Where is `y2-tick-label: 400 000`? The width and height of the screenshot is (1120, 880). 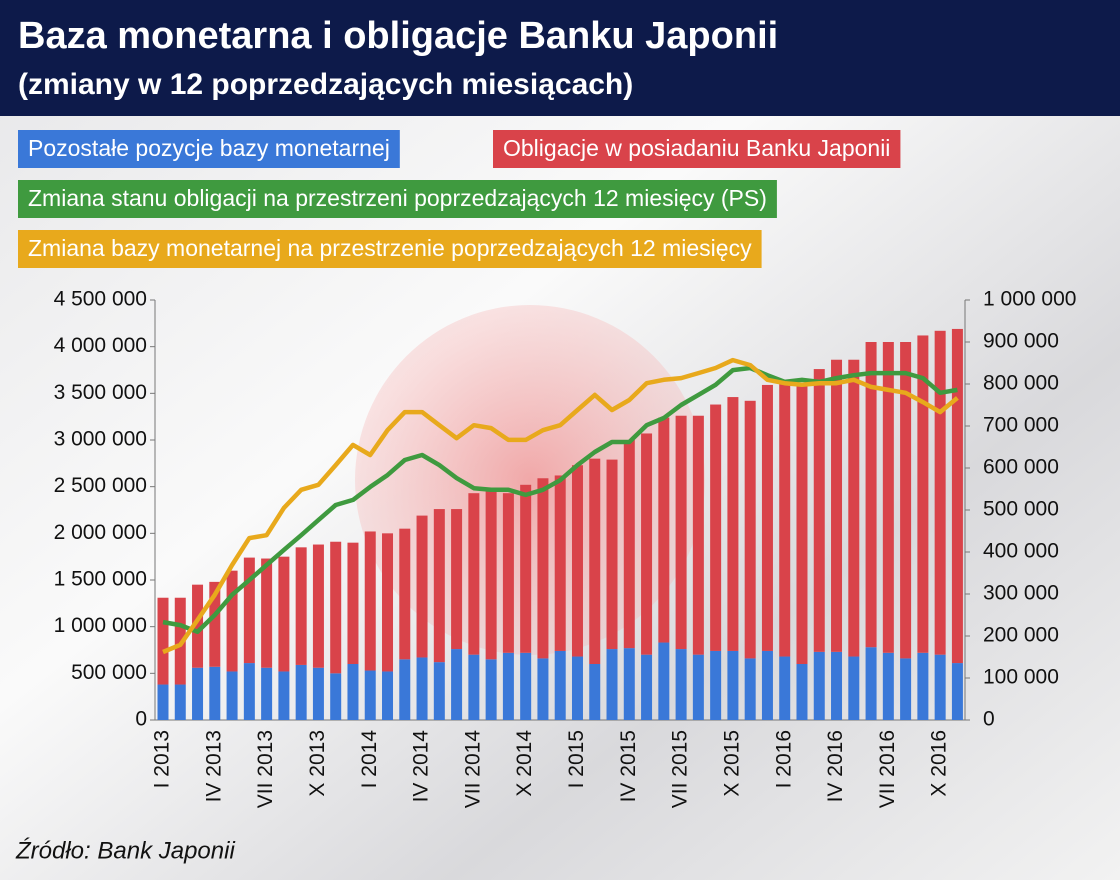
y2-tick-label: 400 000 is located at coordinates (1021, 551).